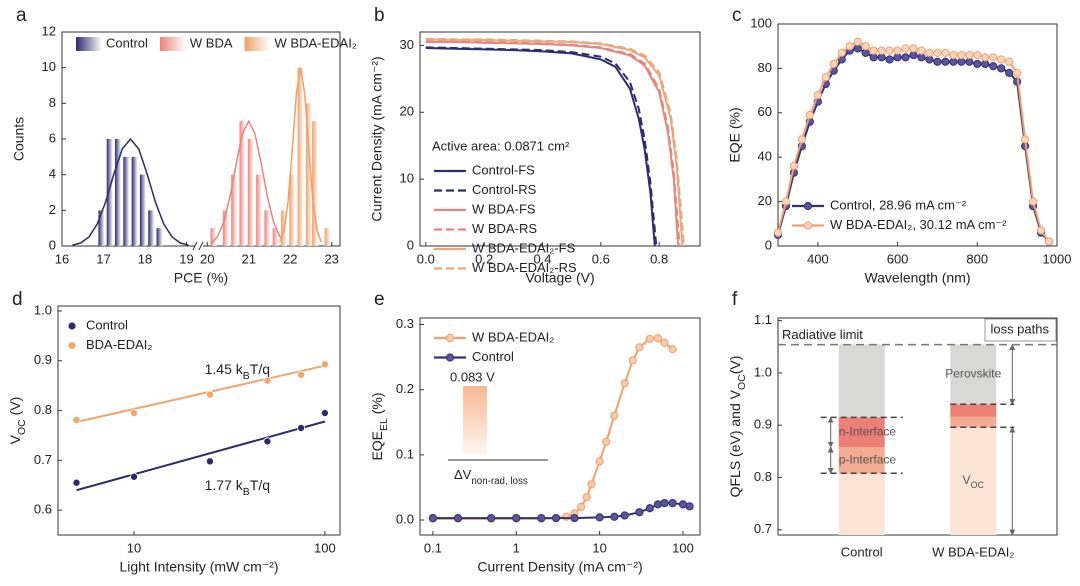 This screenshot has height=586, width=1080. I want to click on y-tick-label: 40, so click(765, 156).